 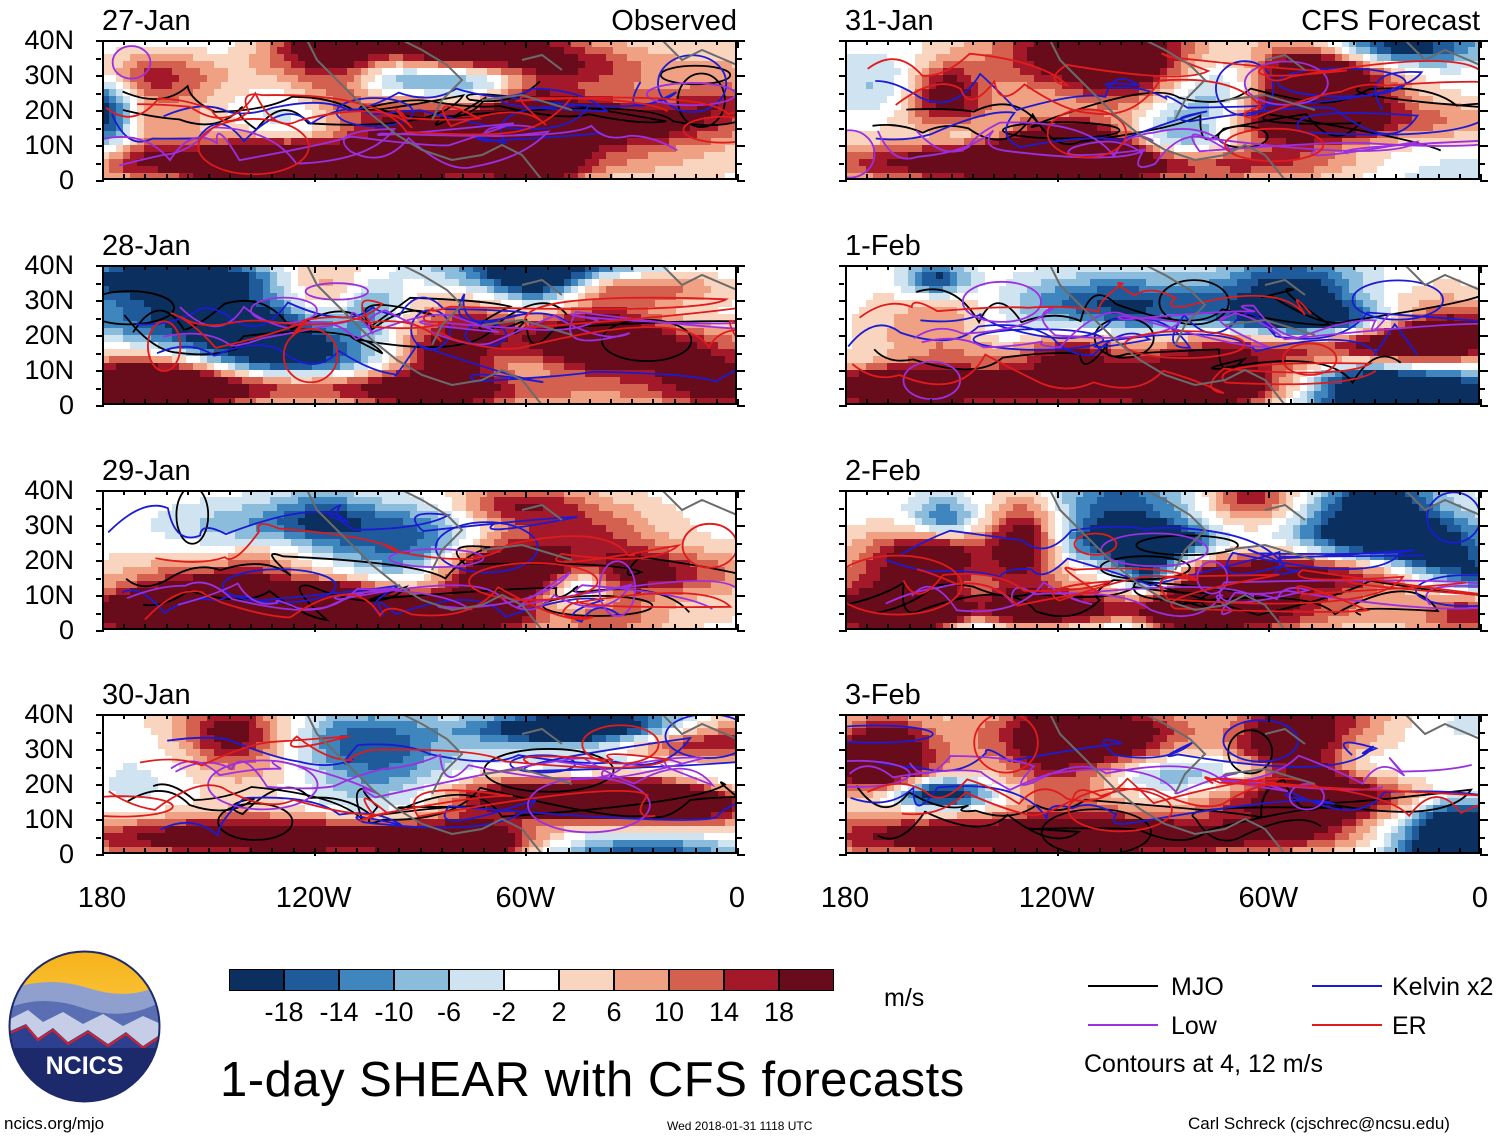 I want to click on lat-tick-label: 40N, so click(x=49, y=265).